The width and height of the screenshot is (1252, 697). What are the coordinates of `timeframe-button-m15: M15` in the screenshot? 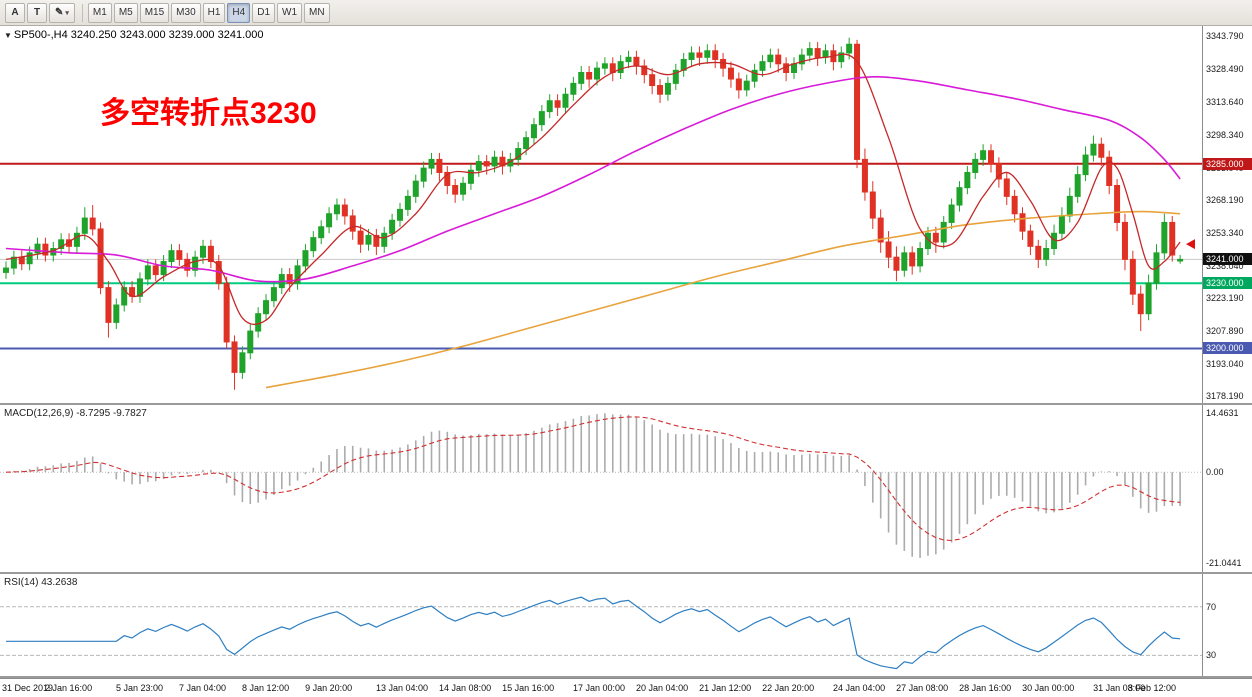 It's located at (154, 12).